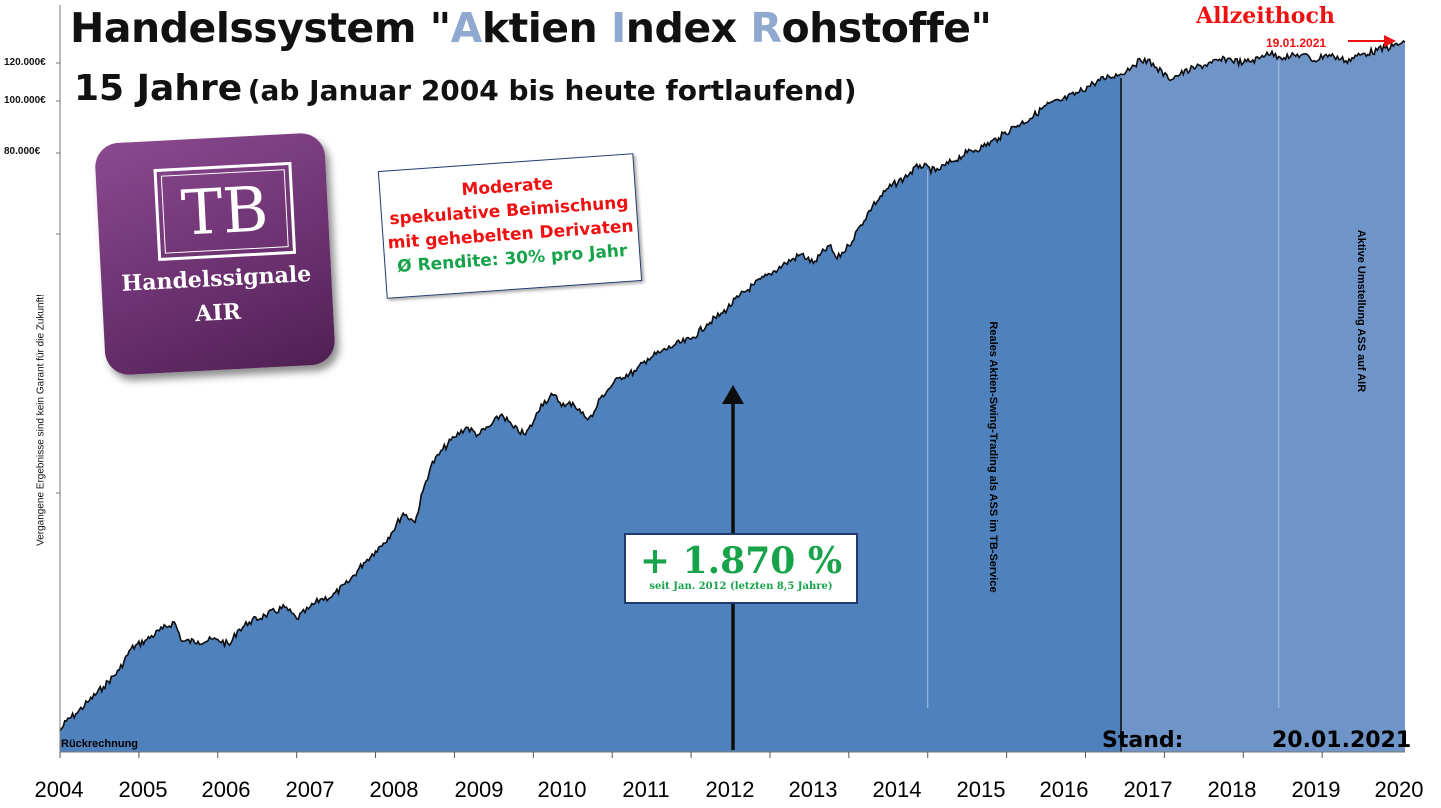 The width and height of the screenshot is (1441, 808). Describe the element at coordinates (100, 744) in the screenshot. I see `backtest-label: Rückrechnung` at that location.